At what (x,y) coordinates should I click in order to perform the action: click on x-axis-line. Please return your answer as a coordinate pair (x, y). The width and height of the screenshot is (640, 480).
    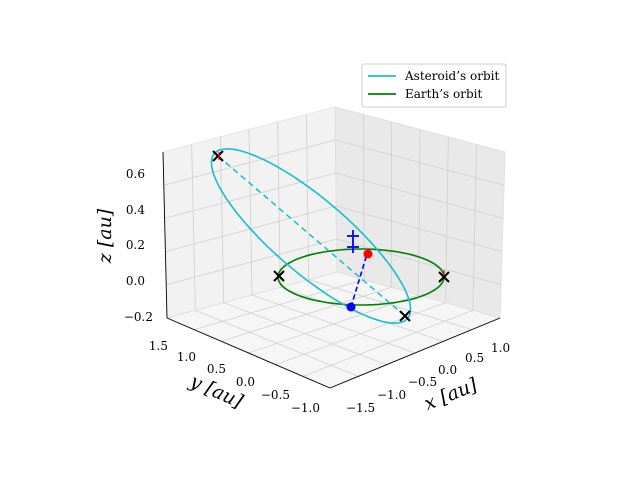
    Looking at the image, I should click on (415, 353).